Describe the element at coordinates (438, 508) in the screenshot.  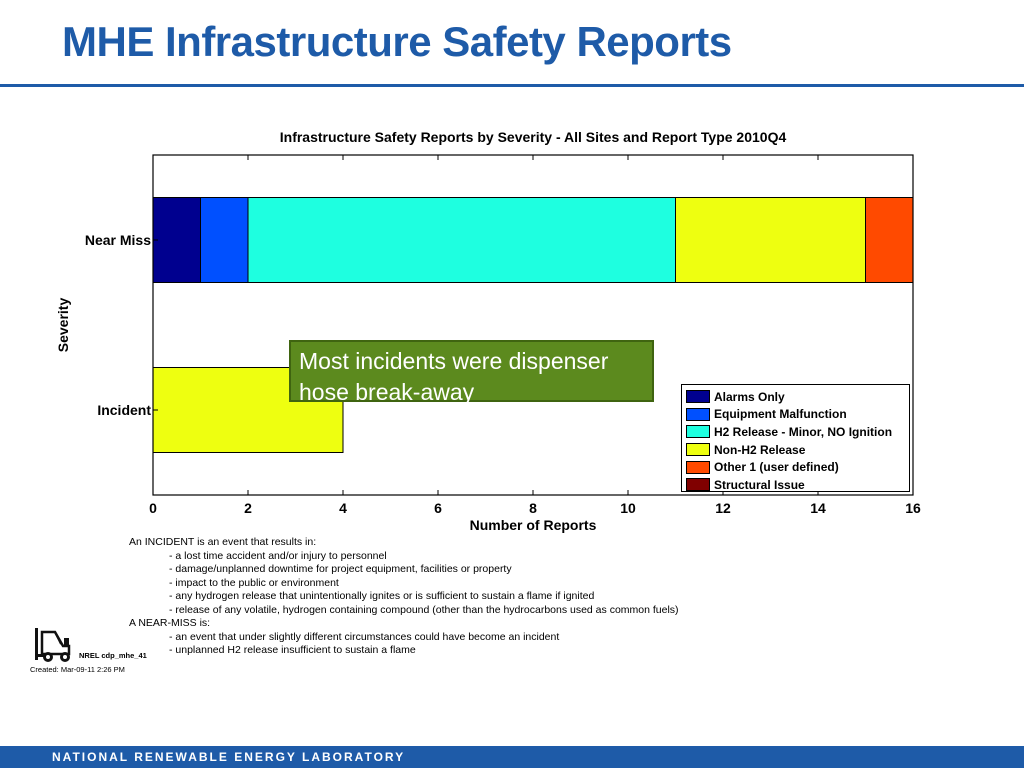
I see `x-tick-label: 6` at that location.